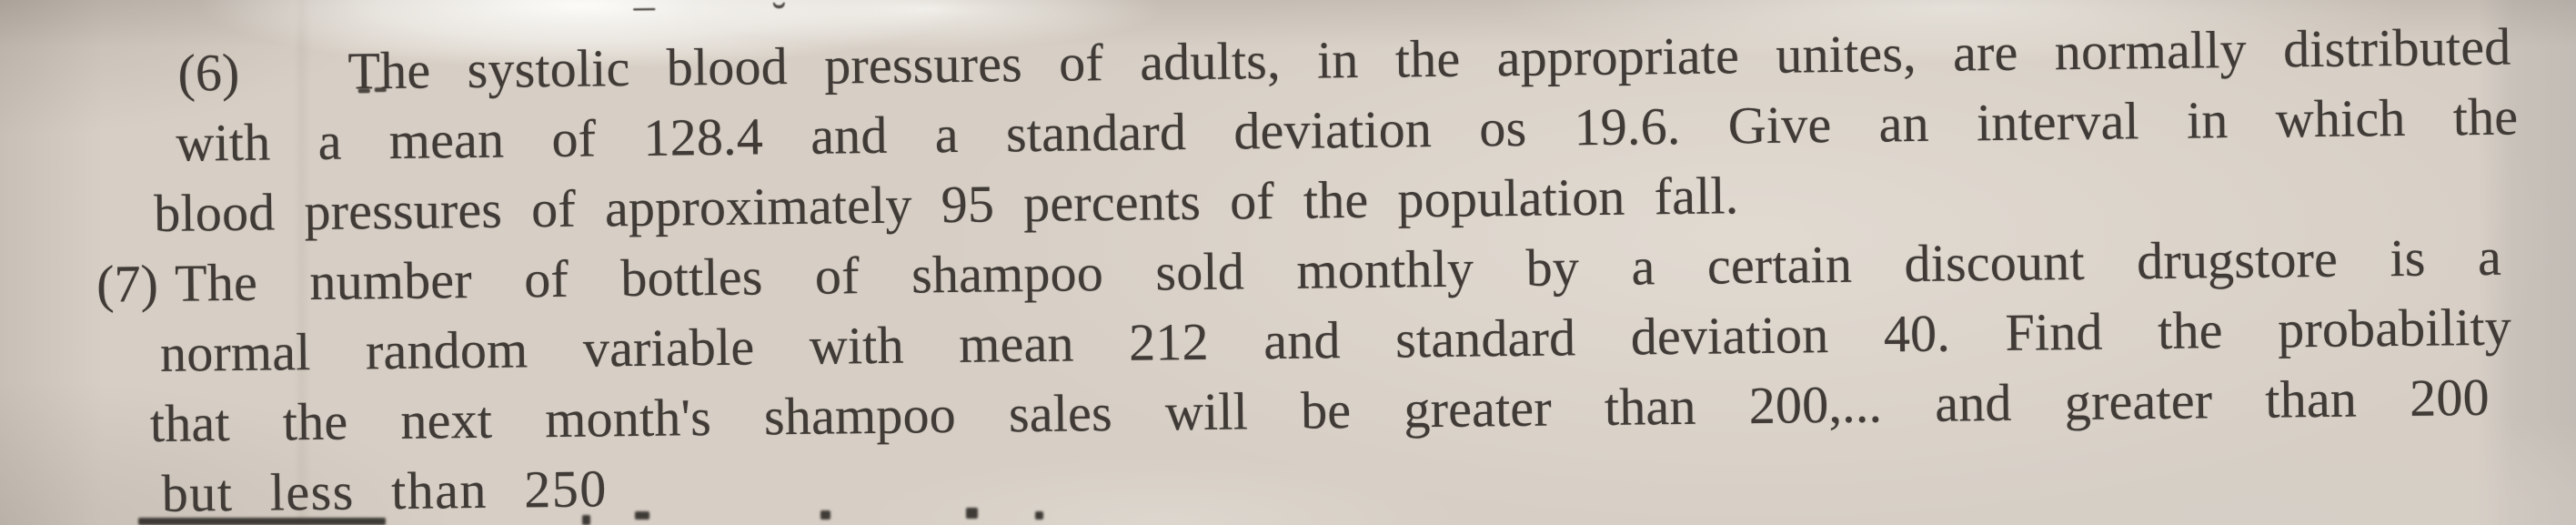 This screenshot has width=2576, height=525. What do you see at coordinates (385, 491) in the screenshot?
I see `problem-7-line-4: but less than 250` at bounding box center [385, 491].